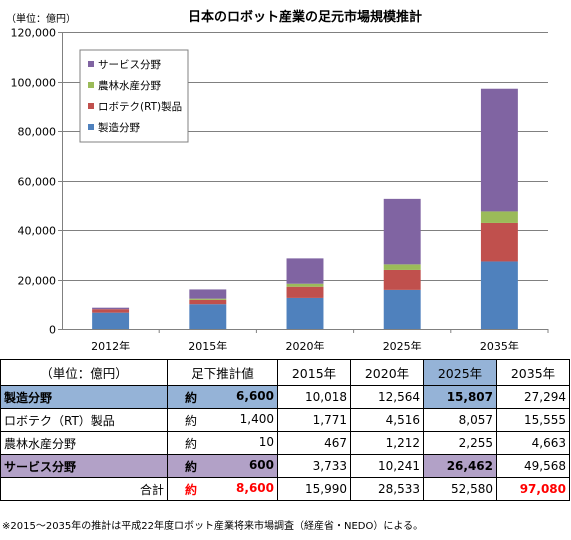  Describe the element at coordinates (119, 127) in the screenshot. I see `legend-label: 製造分野` at that location.